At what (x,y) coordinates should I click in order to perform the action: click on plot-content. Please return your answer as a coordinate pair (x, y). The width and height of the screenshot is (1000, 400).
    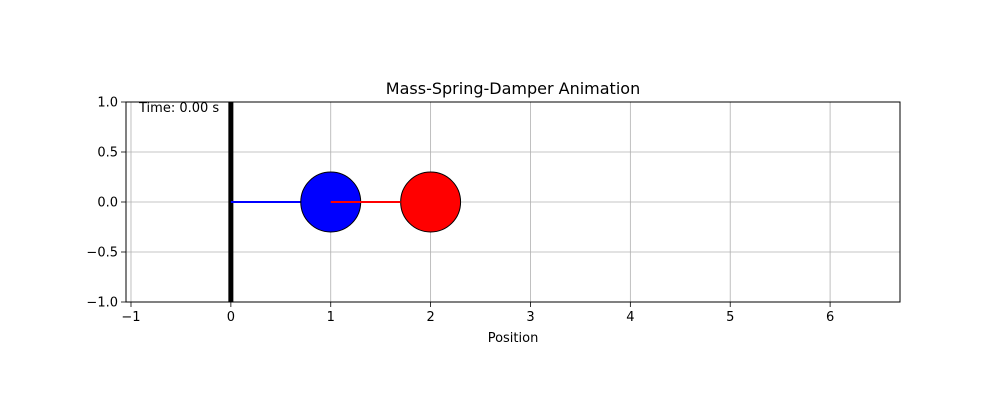
    Looking at the image, I should click on (345, 202).